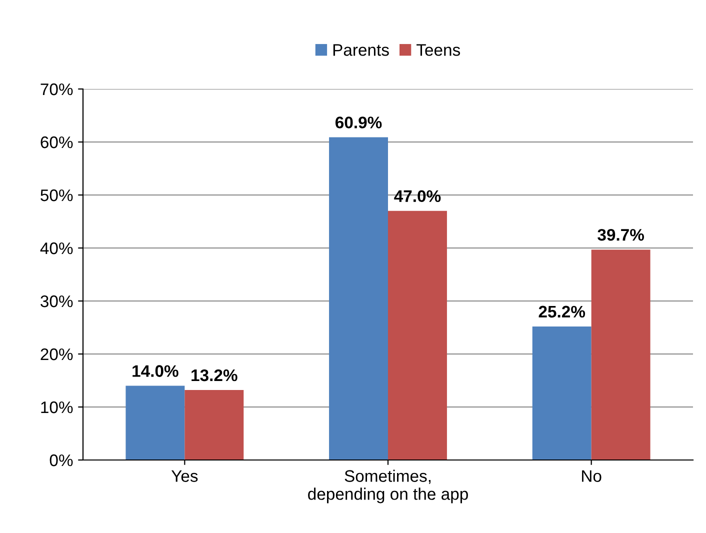  Describe the element at coordinates (417, 196) in the screenshot. I see `data-label: 47.0%` at that location.